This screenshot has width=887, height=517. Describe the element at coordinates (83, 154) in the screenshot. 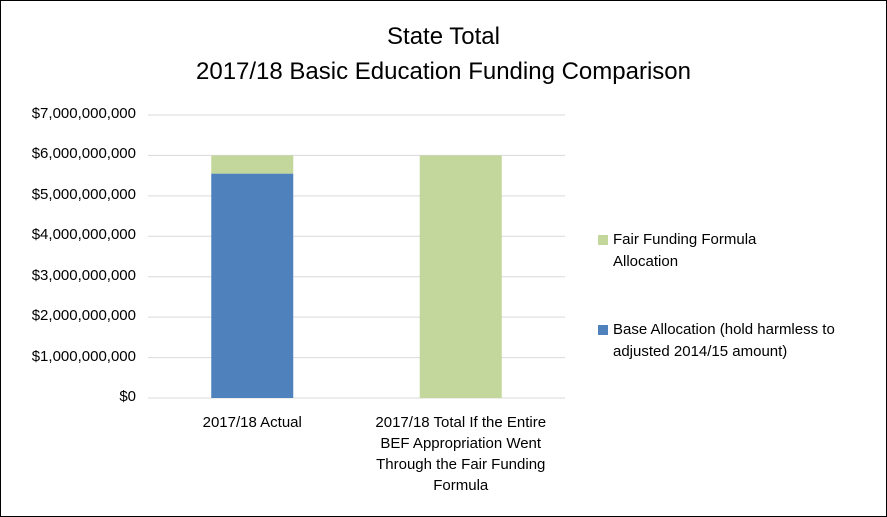

I see `y-tick-label: $6,000,000,000` at that location.